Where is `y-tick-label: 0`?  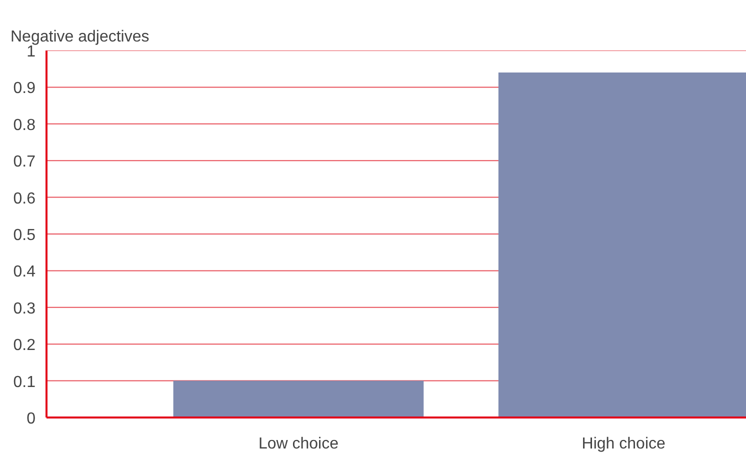 y-tick-label: 0 is located at coordinates (31, 419).